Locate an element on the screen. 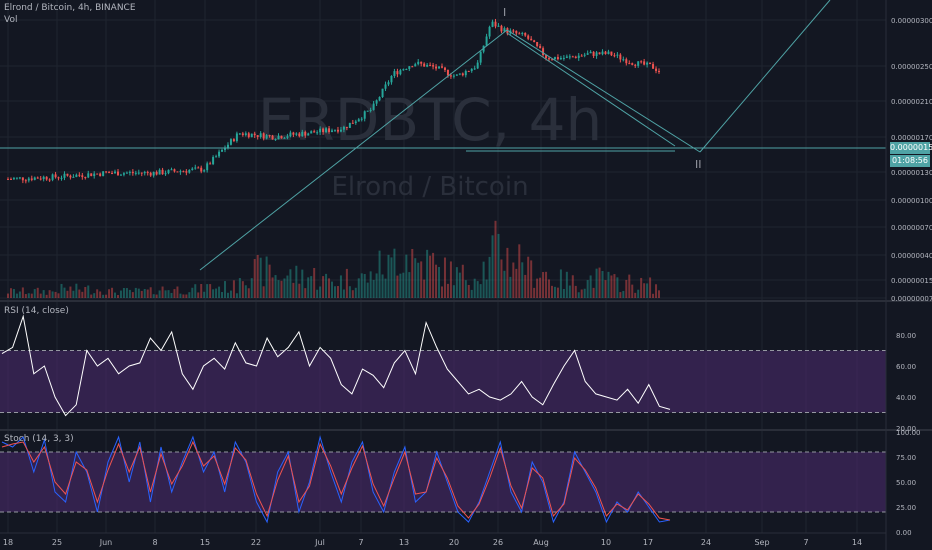 The width and height of the screenshot is (932, 550). trend-line is located at coordinates (765, 76).